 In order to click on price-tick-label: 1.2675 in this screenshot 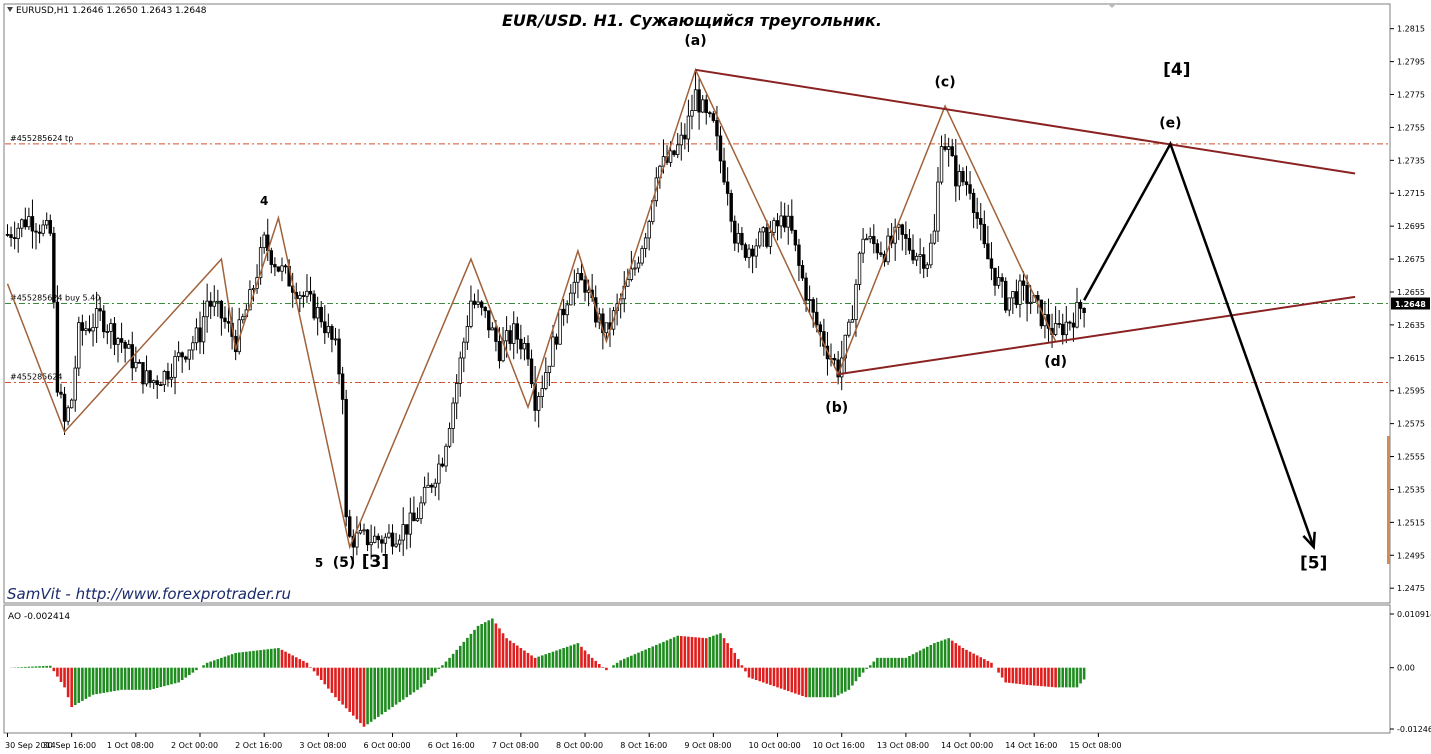, I will do `click(1411, 259)`.